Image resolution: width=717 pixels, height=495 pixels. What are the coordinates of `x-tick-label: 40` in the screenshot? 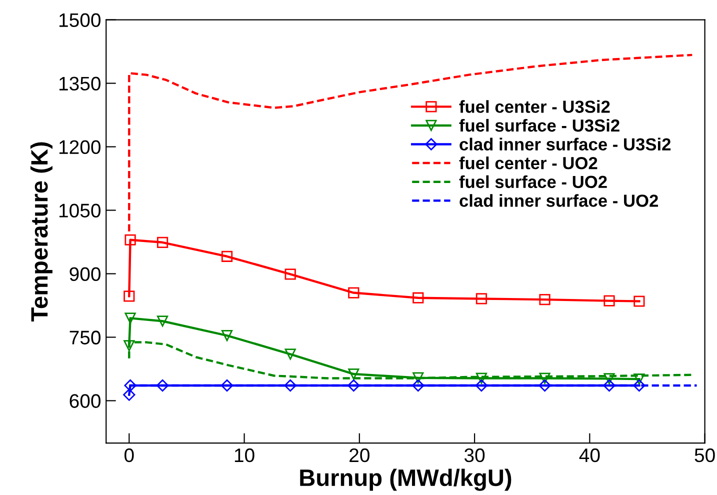 It's located at (589, 455).